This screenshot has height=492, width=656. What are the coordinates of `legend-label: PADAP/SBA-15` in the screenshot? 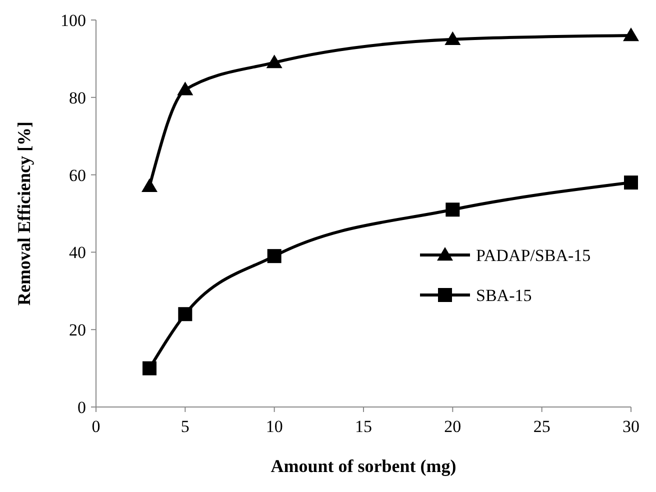 It's located at (533, 255).